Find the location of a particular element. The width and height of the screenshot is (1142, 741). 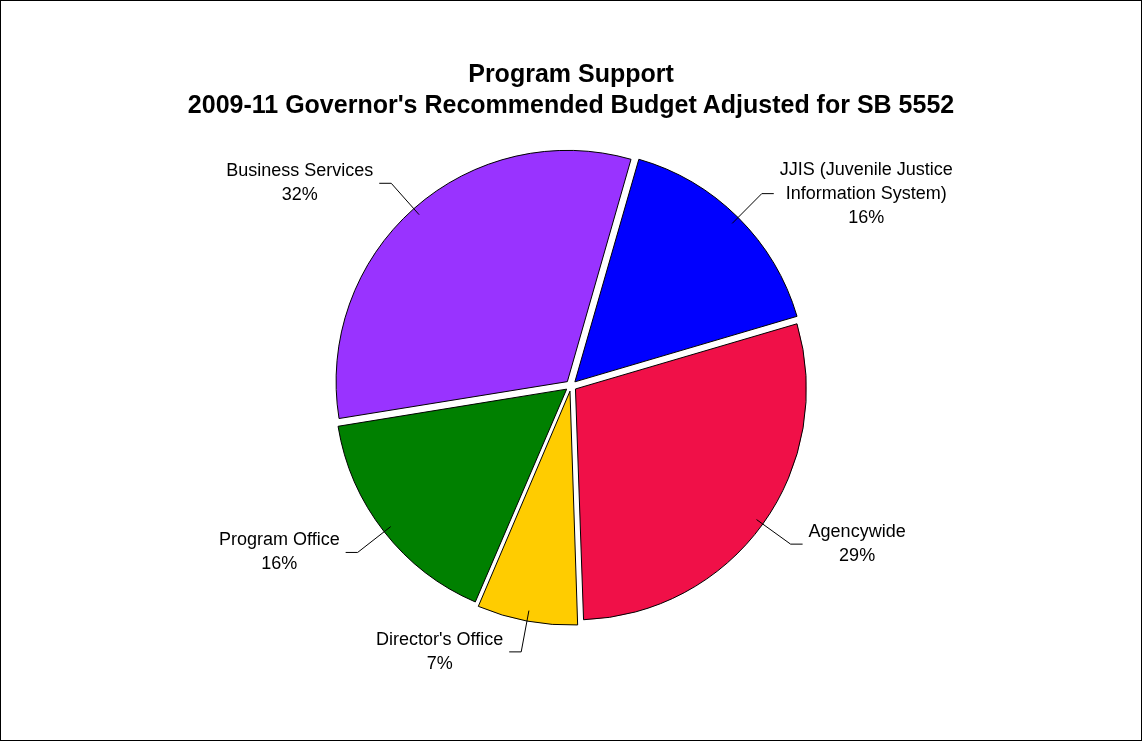

data-label: 7% is located at coordinates (439, 662).